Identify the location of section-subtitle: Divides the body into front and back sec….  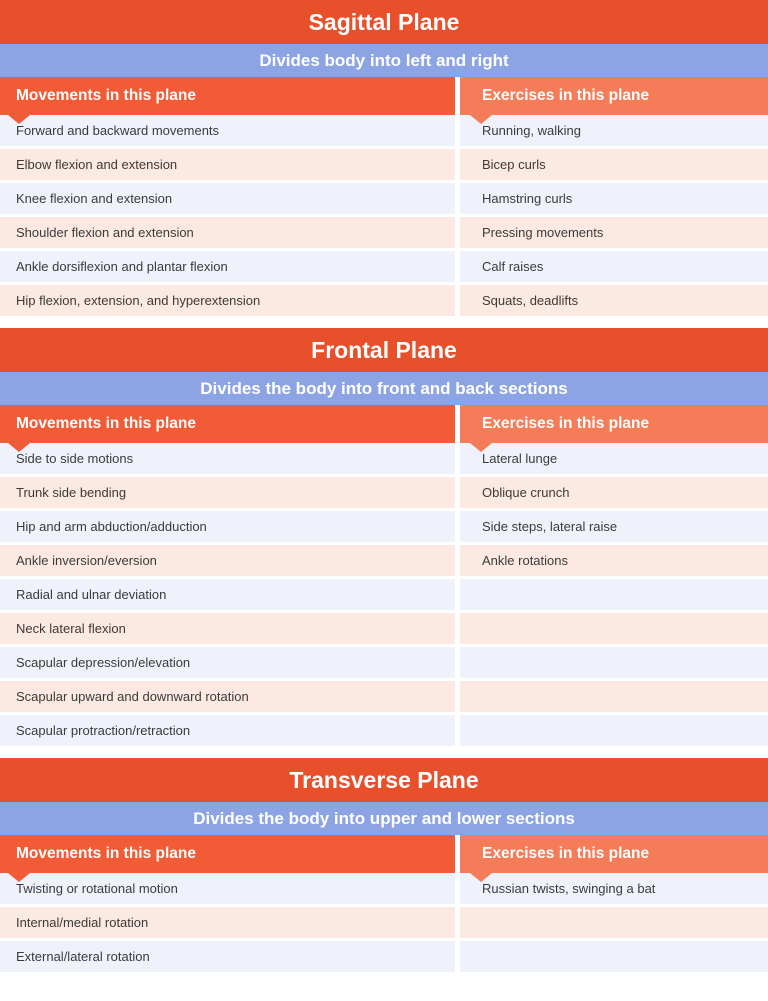
(384, 388).